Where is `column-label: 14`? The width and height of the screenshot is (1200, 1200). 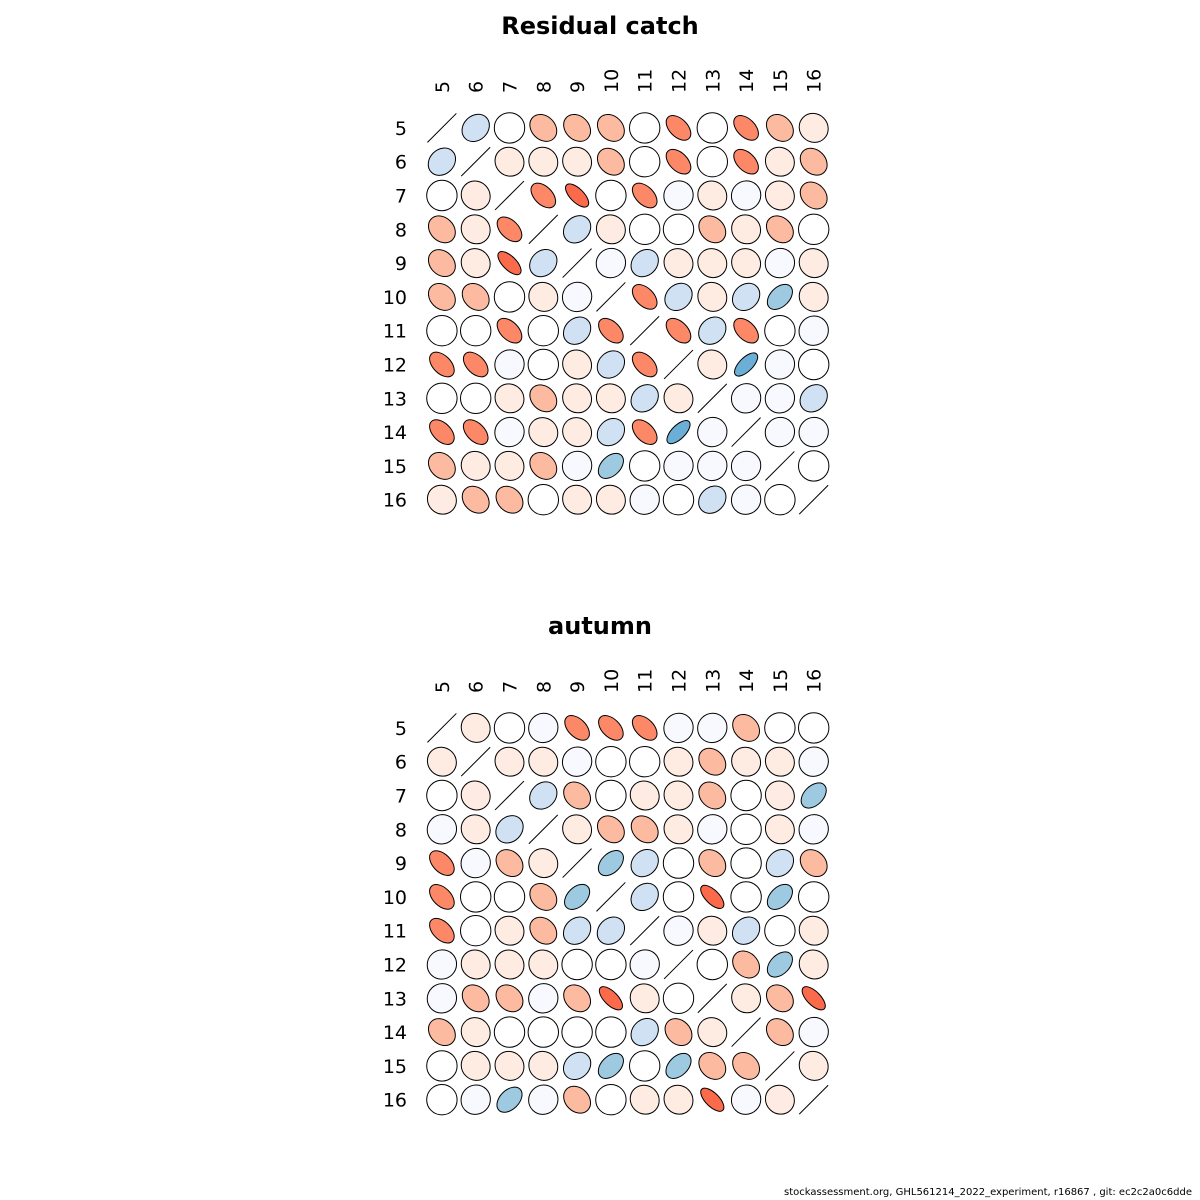 column-label: 14 is located at coordinates (747, 681).